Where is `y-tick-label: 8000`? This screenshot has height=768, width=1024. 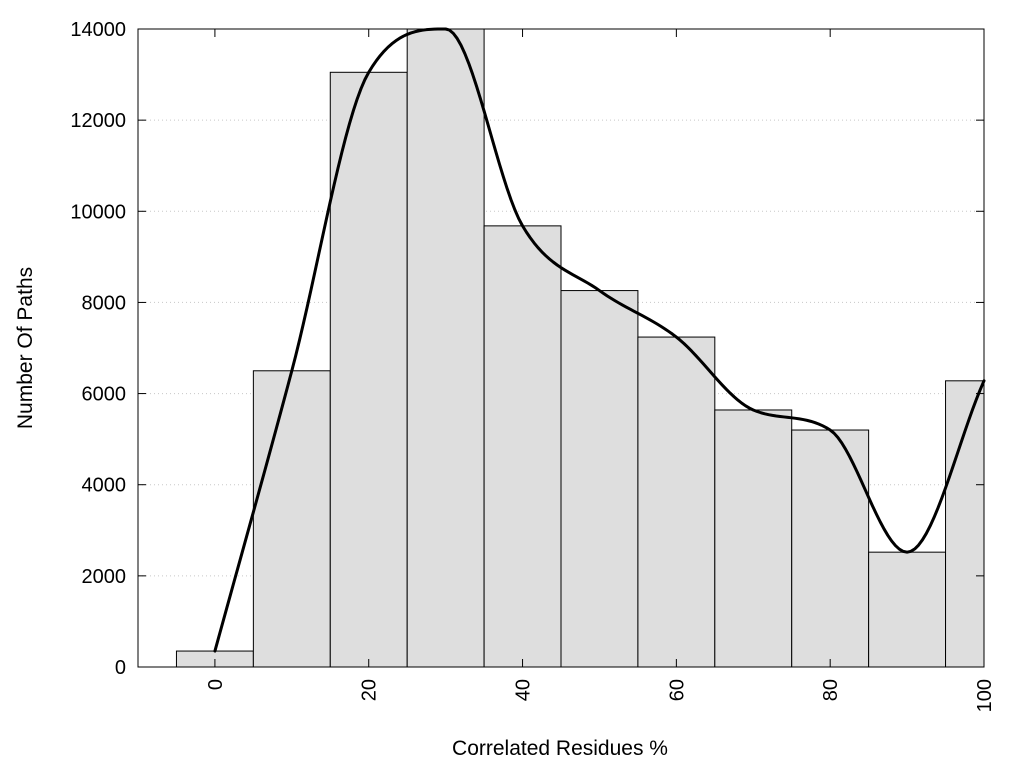 y-tick-label: 8000 is located at coordinates (104, 303).